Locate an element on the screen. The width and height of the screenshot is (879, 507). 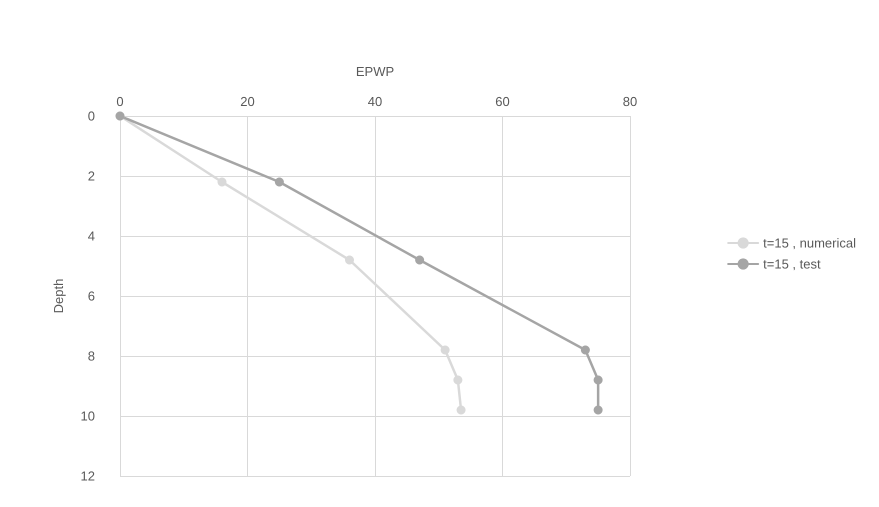
y-tick-label: 4 is located at coordinates (91, 236).